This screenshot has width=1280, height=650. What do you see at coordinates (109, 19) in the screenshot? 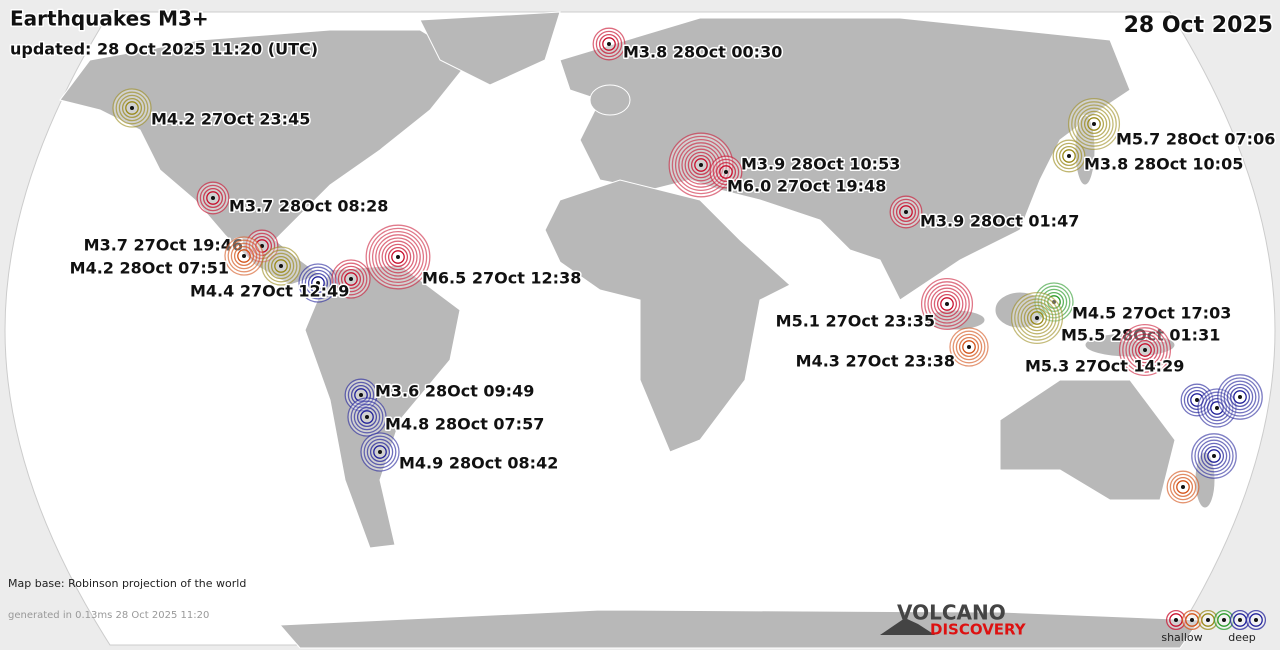
I see `title: Earthquakes M3+` at bounding box center [109, 19].